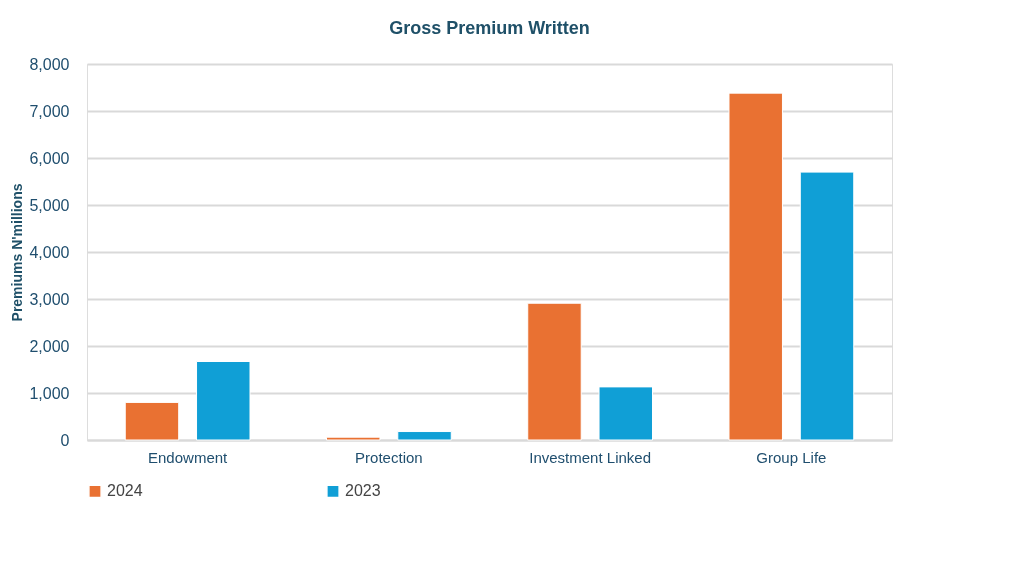 The width and height of the screenshot is (1010, 566). I want to click on y-tick-label: 0, so click(65, 440).